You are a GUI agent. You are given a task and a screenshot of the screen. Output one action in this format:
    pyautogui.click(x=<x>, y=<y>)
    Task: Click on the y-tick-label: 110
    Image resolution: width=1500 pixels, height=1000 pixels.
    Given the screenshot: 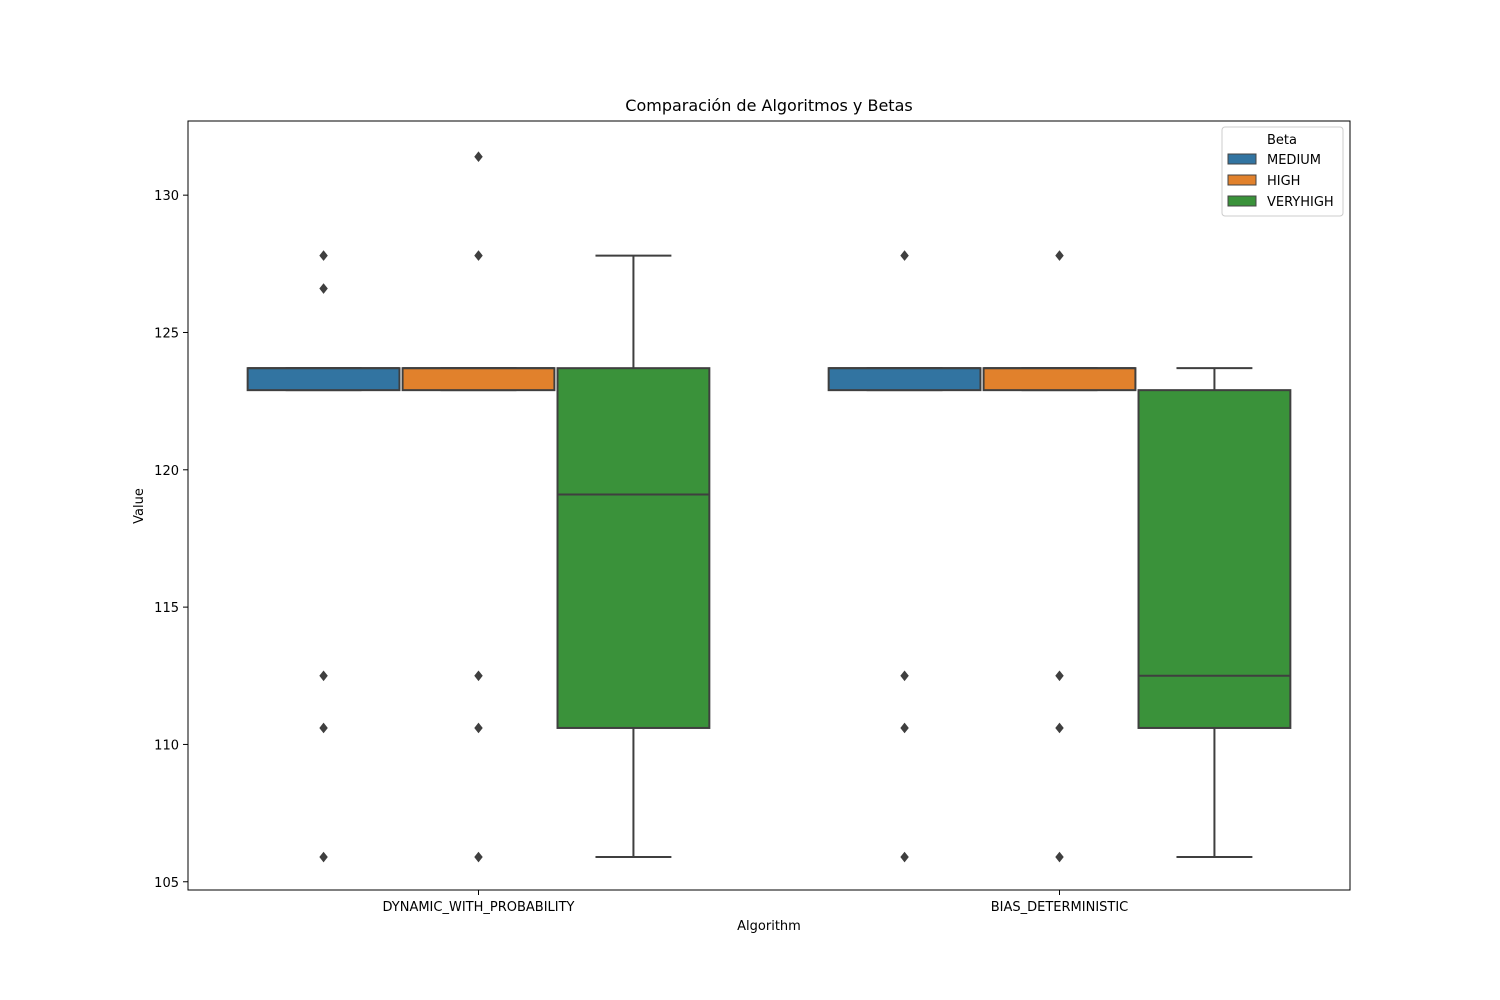 What is the action you would take?
    pyautogui.click(x=166, y=745)
    